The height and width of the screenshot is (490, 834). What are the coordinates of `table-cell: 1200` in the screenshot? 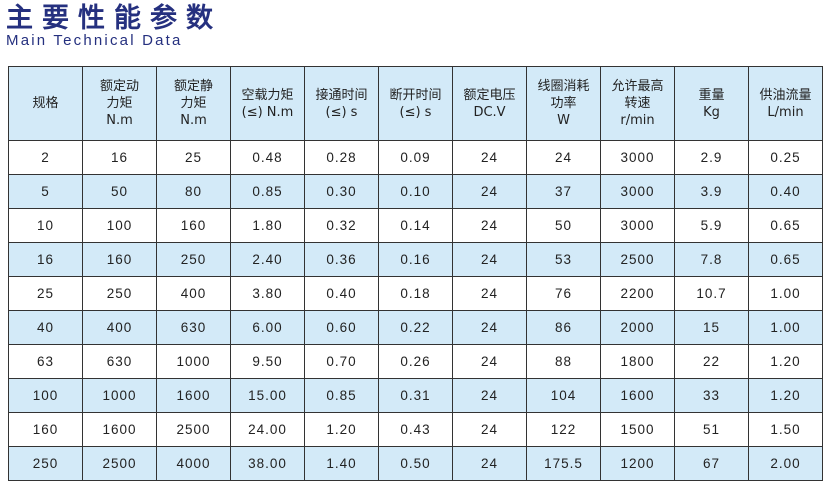 It's located at (637, 463).